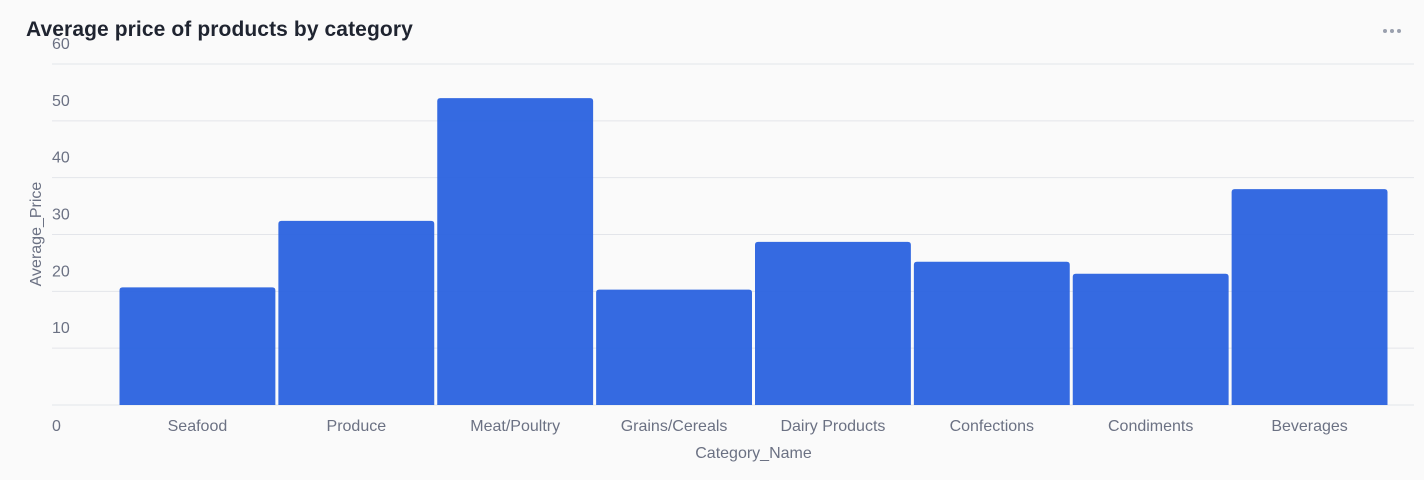 This screenshot has width=1424, height=480. I want to click on bar-condiments, so click(1150, 339).